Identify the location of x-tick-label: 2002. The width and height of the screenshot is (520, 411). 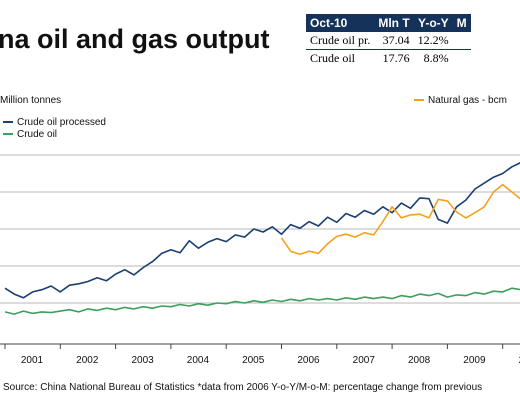
(87, 360).